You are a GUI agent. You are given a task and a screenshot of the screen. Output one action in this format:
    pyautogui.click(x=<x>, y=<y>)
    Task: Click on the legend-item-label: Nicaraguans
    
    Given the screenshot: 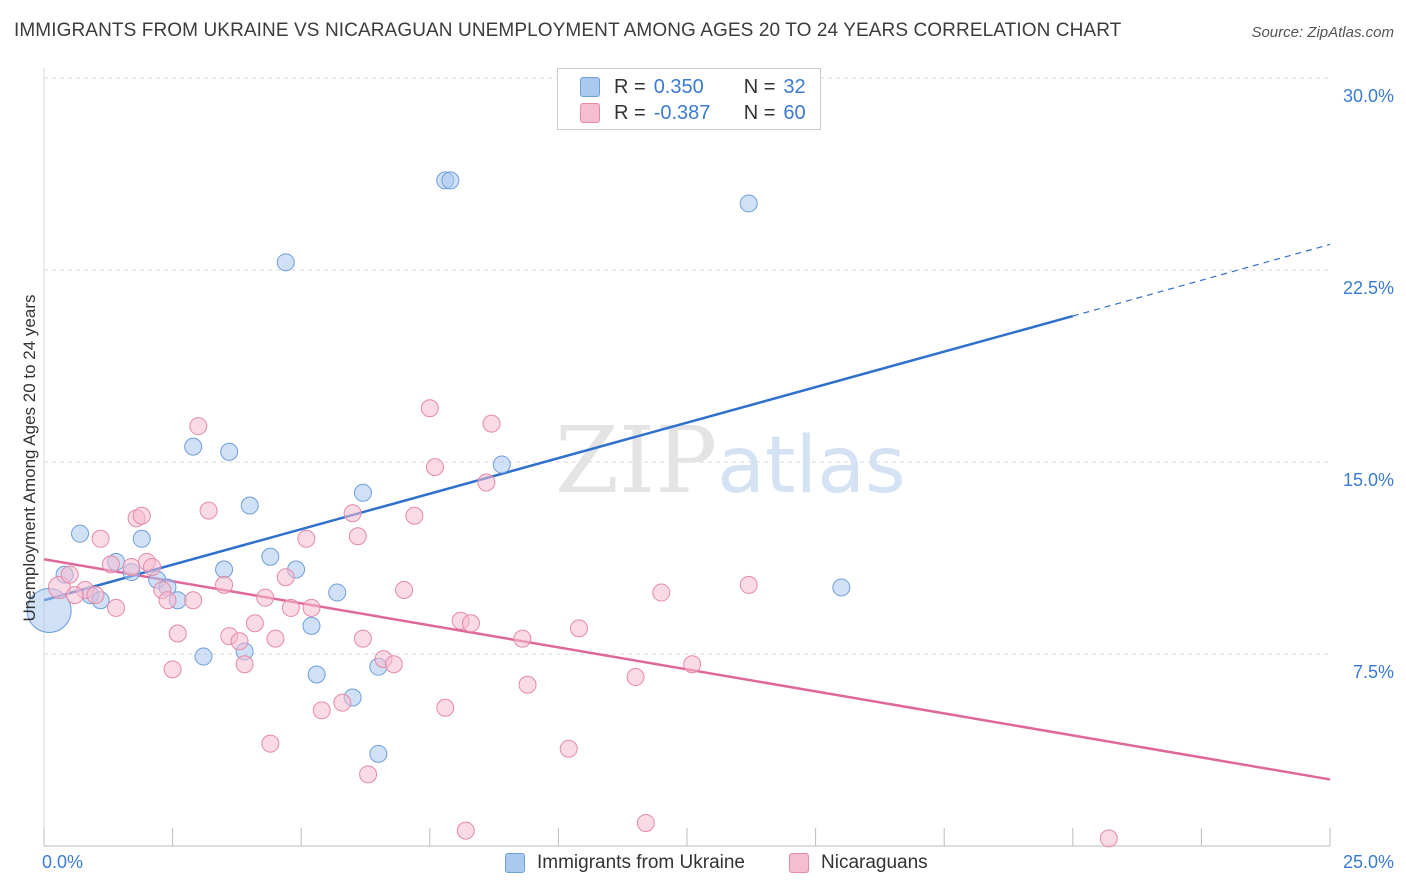 What is the action you would take?
    pyautogui.click(x=874, y=862)
    